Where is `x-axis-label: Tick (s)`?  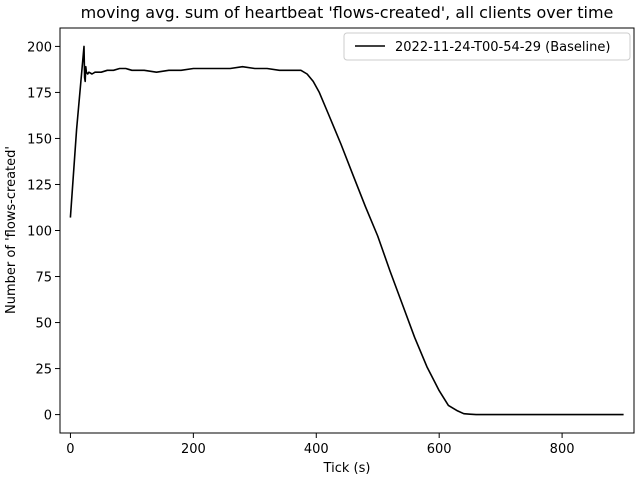
x-axis-label: Tick (s) is located at coordinates (347, 468).